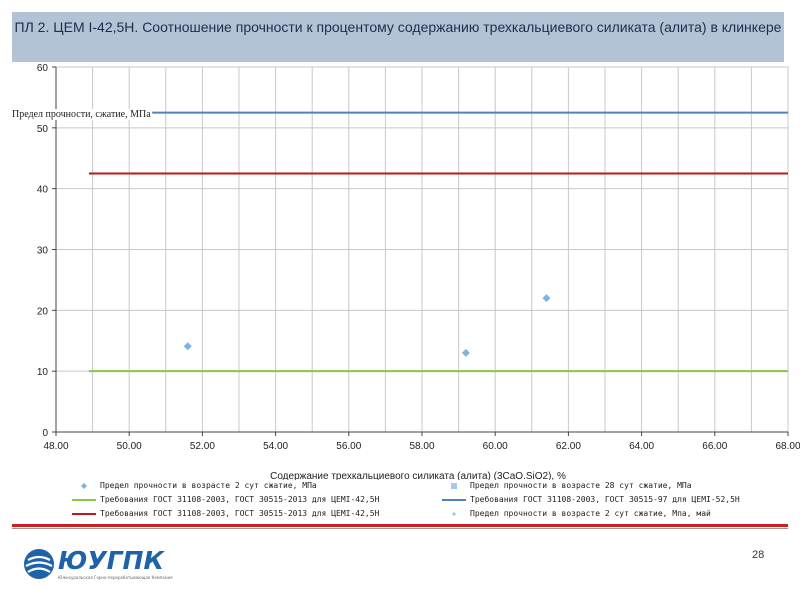  Describe the element at coordinates (495, 446) in the screenshot. I see `x-tick-label: 60.00` at that location.